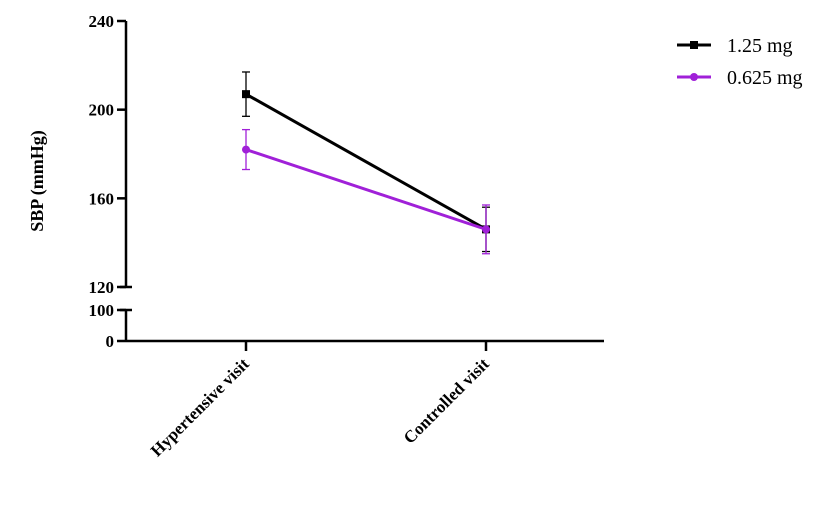 The image size is (835, 505). Describe the element at coordinates (740, 62) in the screenshot. I see `legend: 1.25 mg 0.625 mg` at that location.